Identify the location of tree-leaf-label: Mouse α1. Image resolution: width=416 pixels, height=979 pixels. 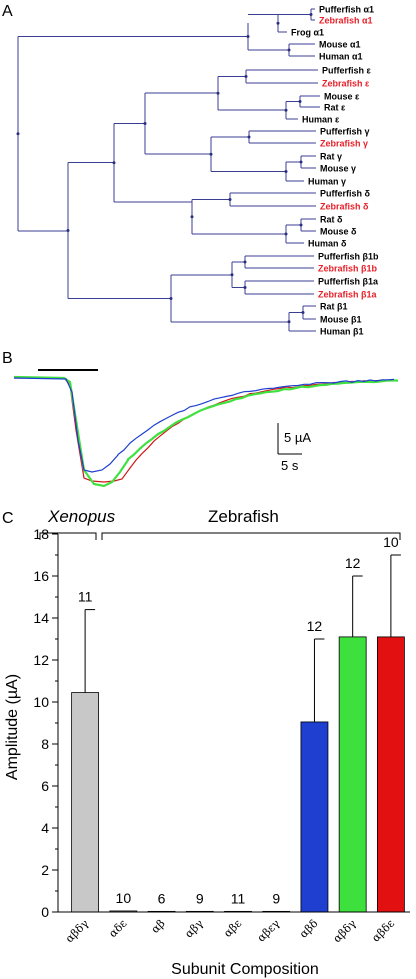
(340, 45).